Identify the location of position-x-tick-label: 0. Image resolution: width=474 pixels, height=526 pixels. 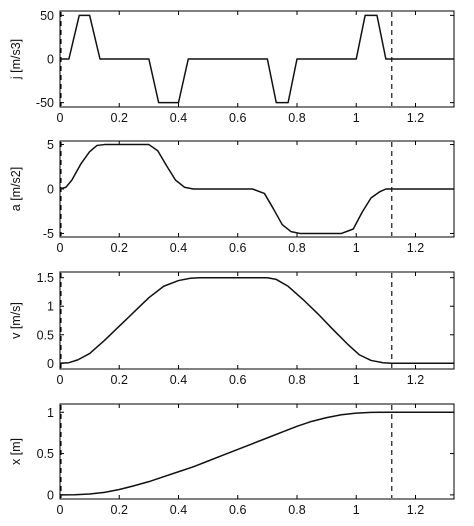
(60, 510).